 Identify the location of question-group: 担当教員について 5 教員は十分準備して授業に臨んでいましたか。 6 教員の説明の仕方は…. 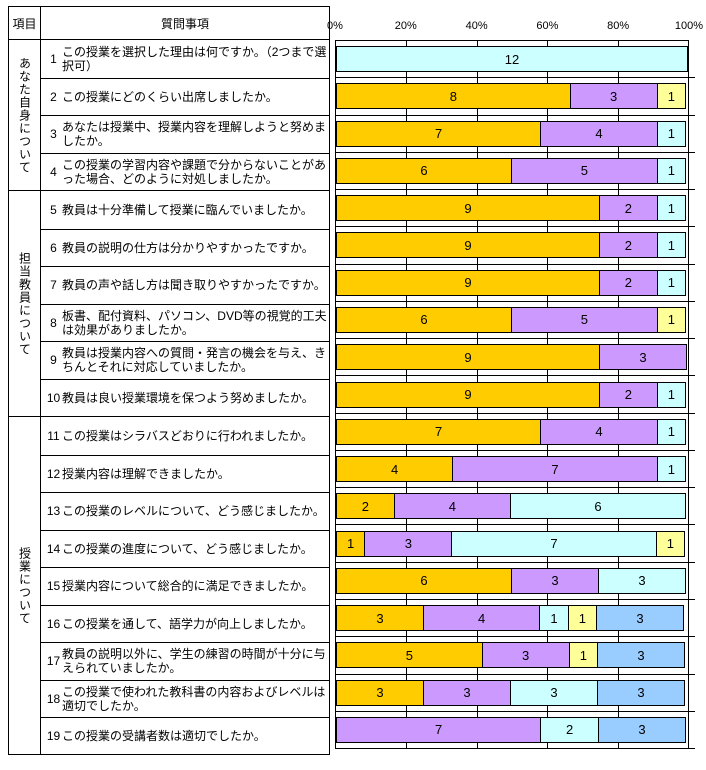
(169, 303).